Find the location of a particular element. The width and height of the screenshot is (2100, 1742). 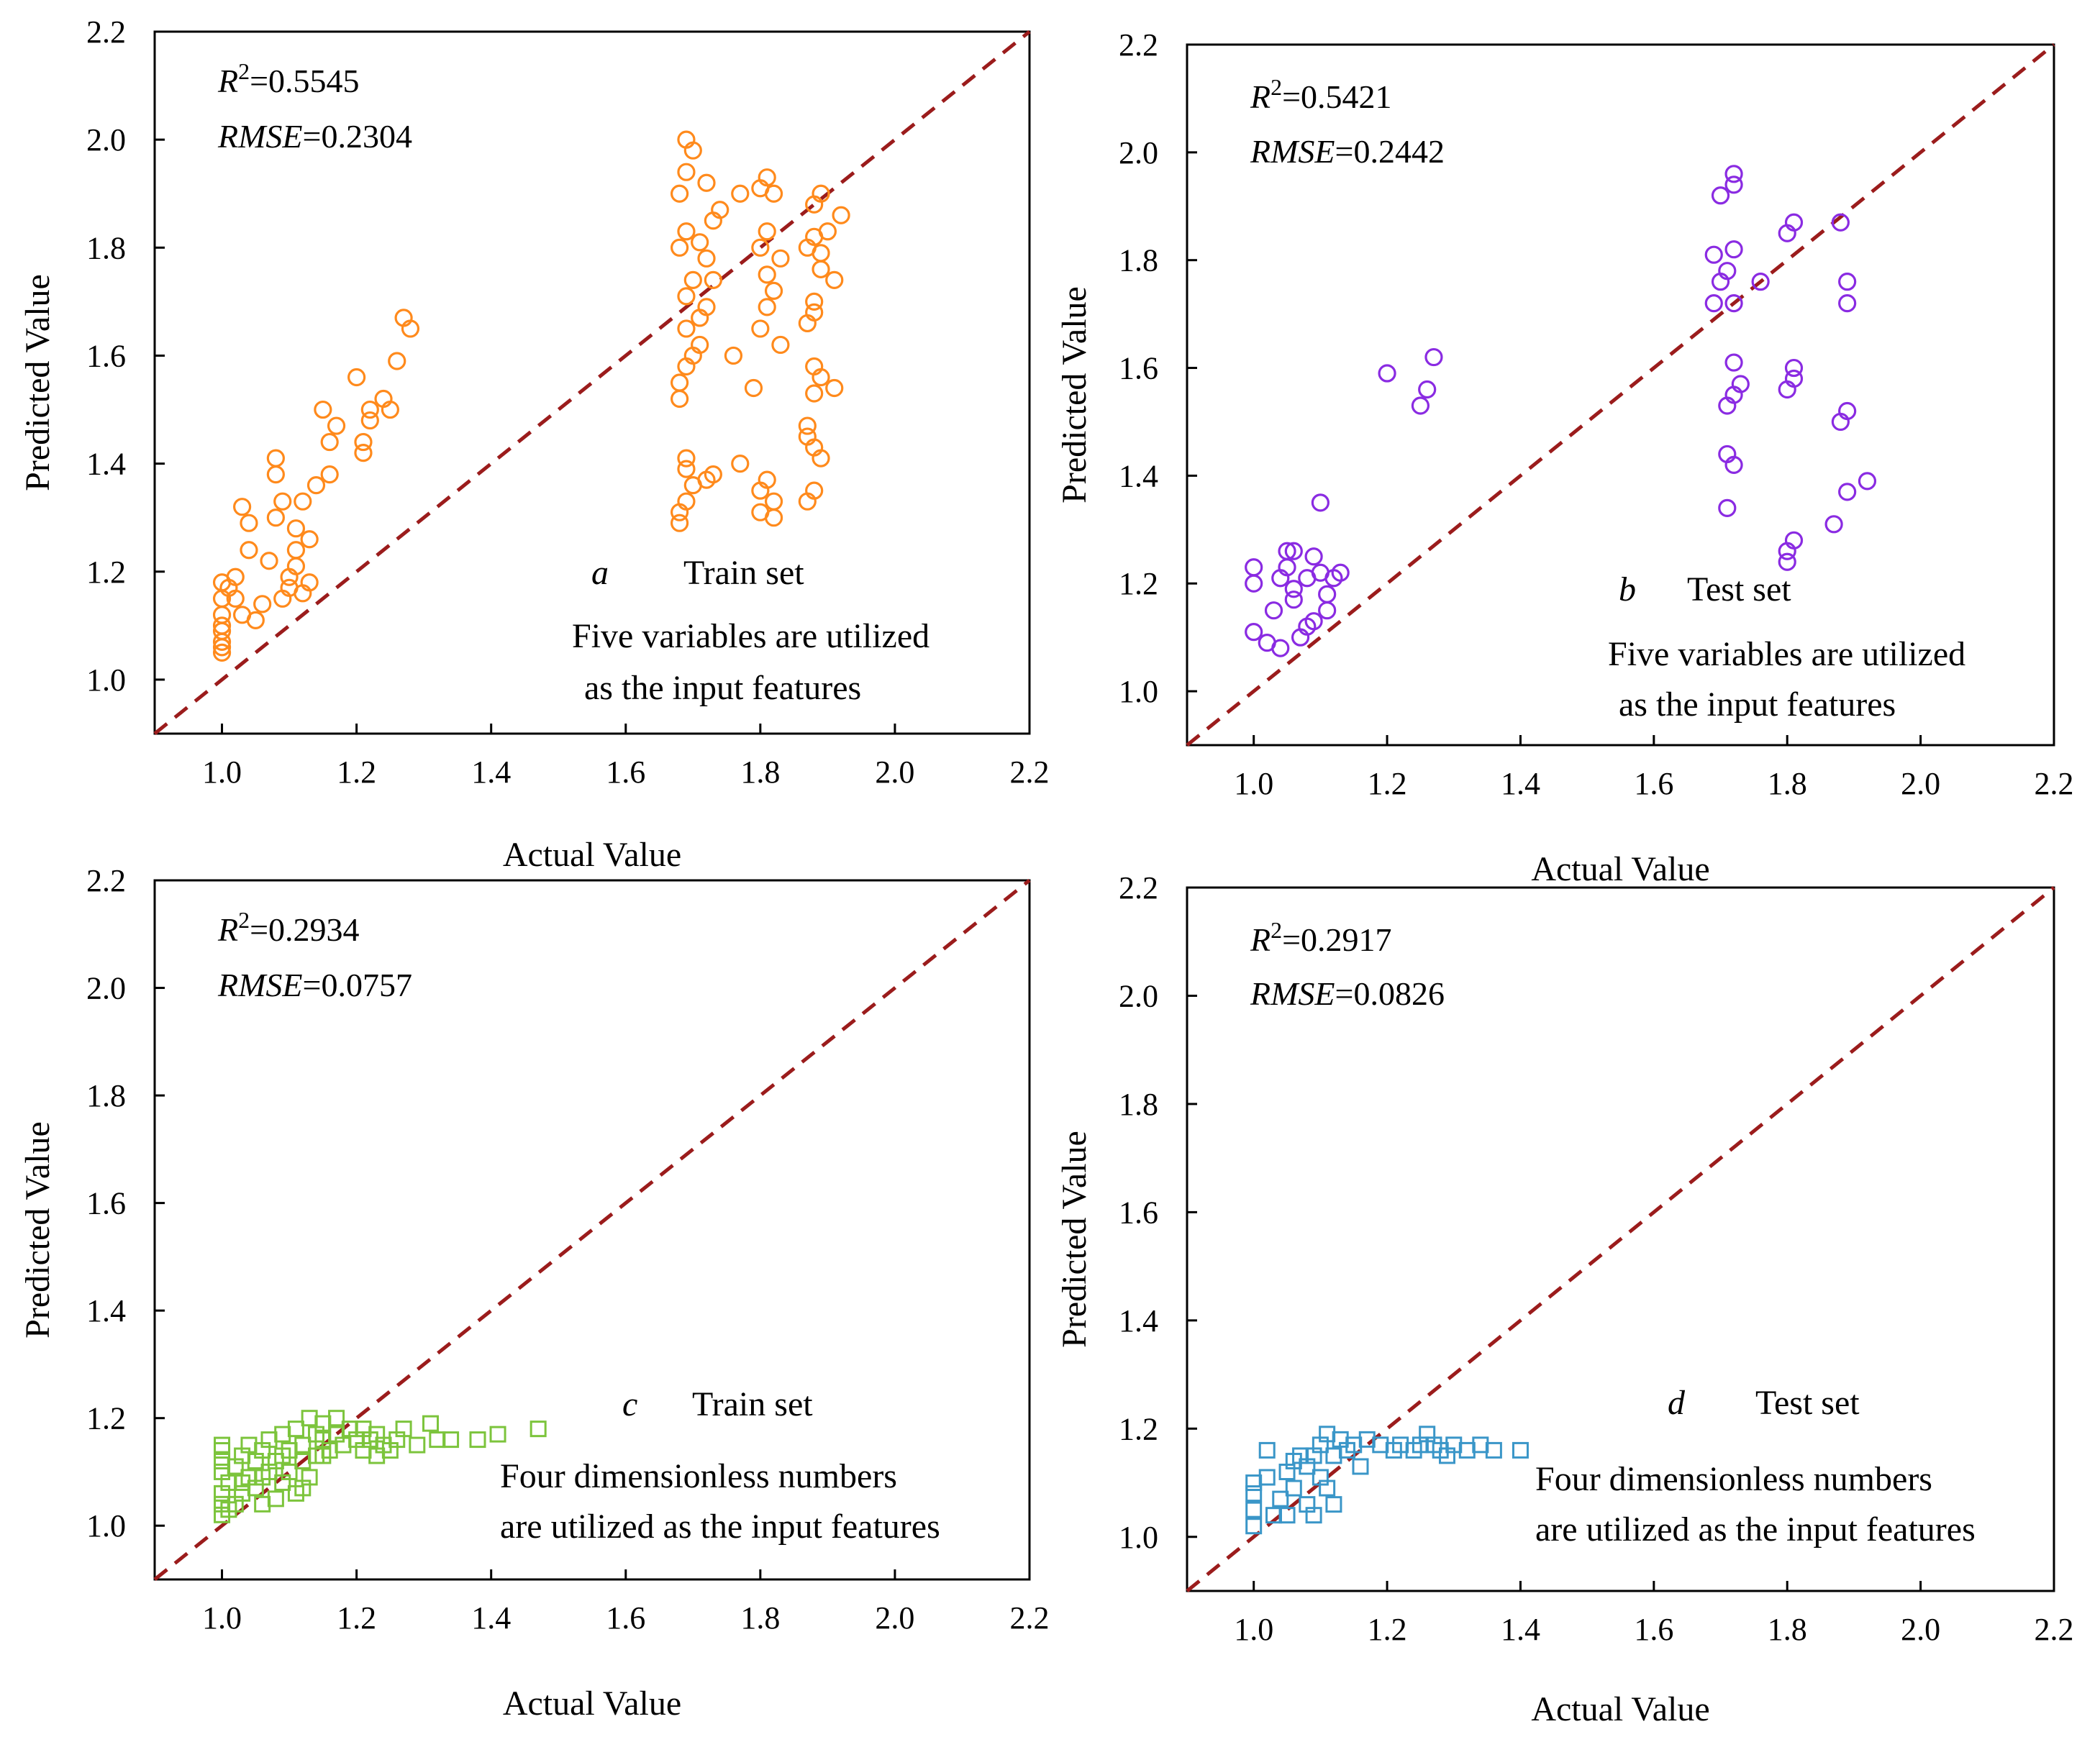

y-axis-label: Predicted Value is located at coordinates (38, 1230).